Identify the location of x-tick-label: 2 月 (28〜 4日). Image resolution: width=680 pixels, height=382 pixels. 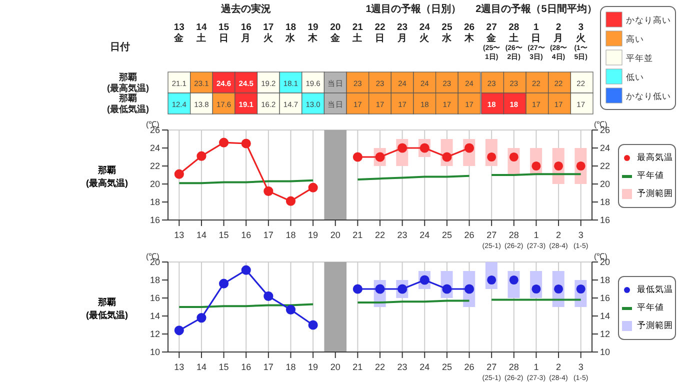
(559, 41).